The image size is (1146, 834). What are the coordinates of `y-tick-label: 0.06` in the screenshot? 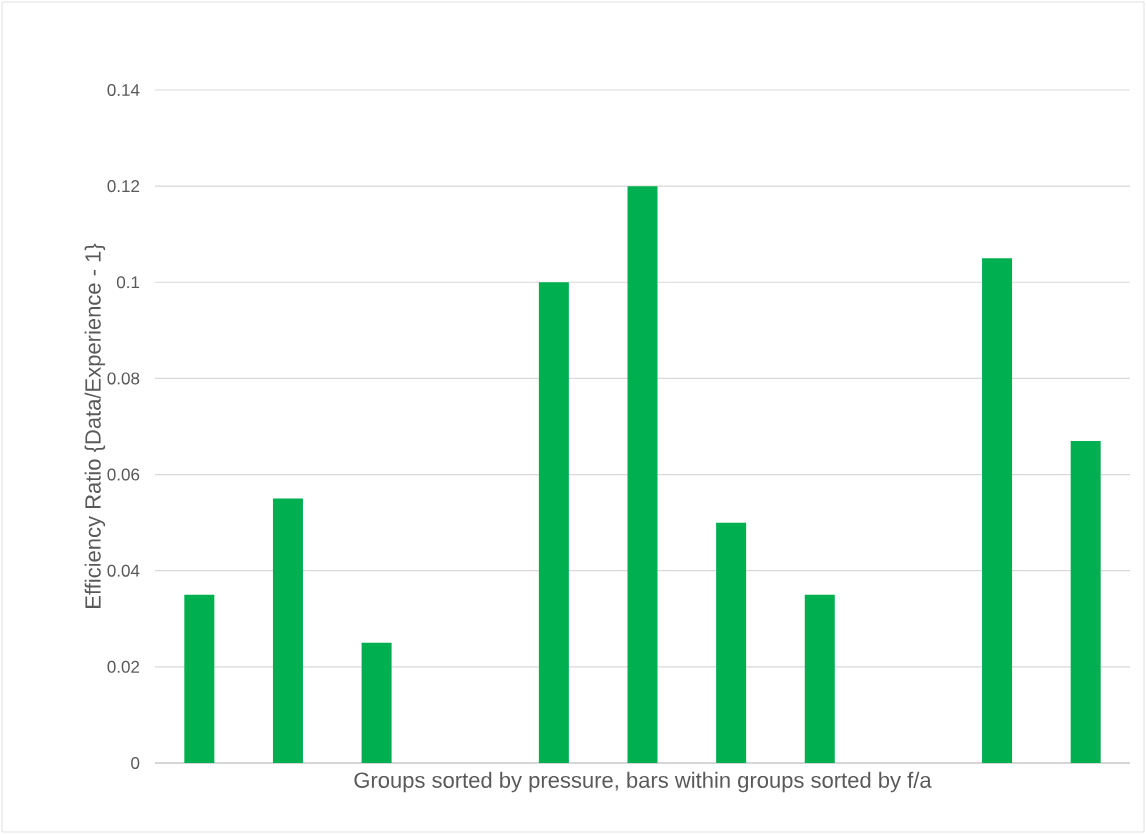 It's located at (123, 474).